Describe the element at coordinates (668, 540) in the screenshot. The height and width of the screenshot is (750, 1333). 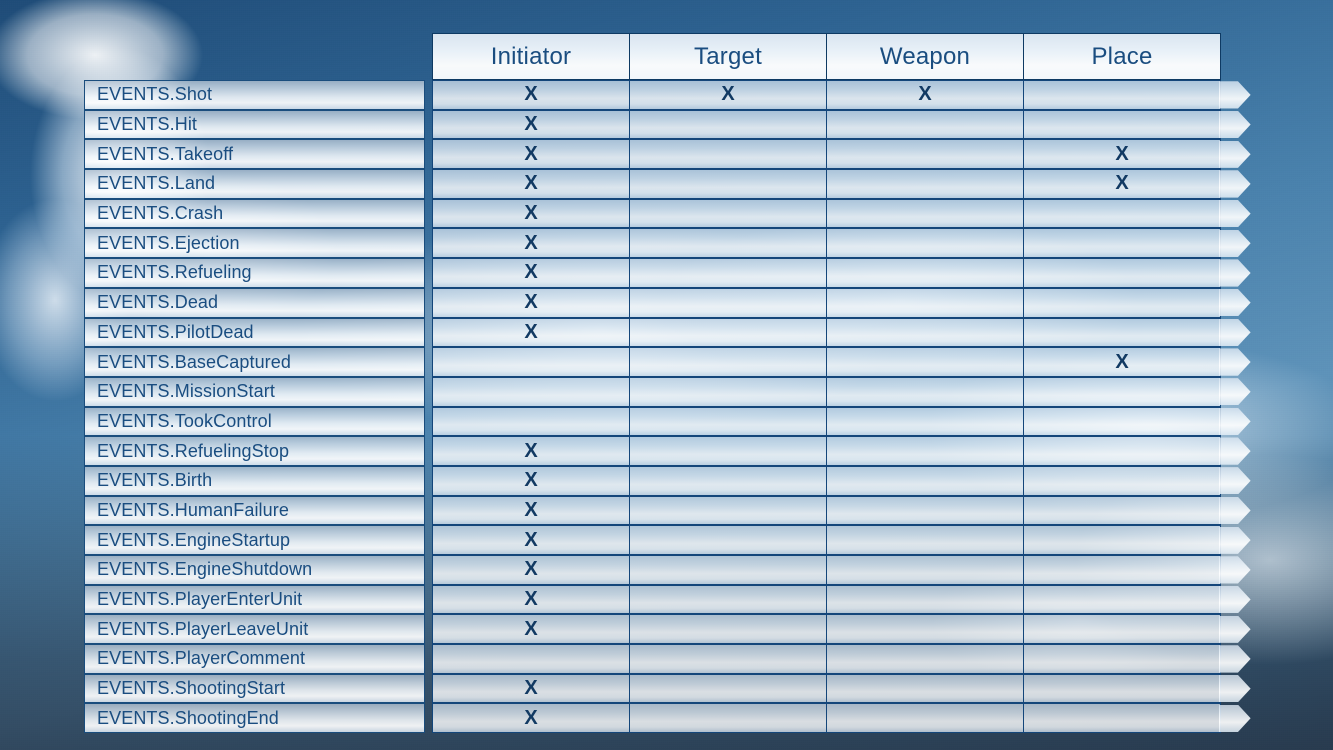
I see `table-row: EVENTS.EngineStartup X` at that location.